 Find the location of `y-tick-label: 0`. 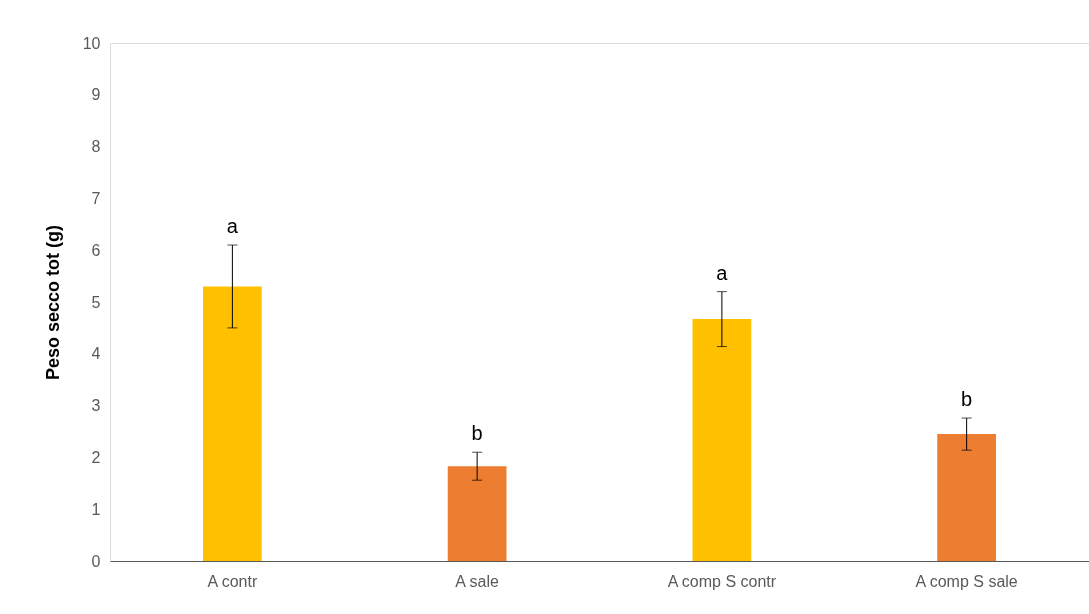

y-tick-label: 0 is located at coordinates (96, 561).